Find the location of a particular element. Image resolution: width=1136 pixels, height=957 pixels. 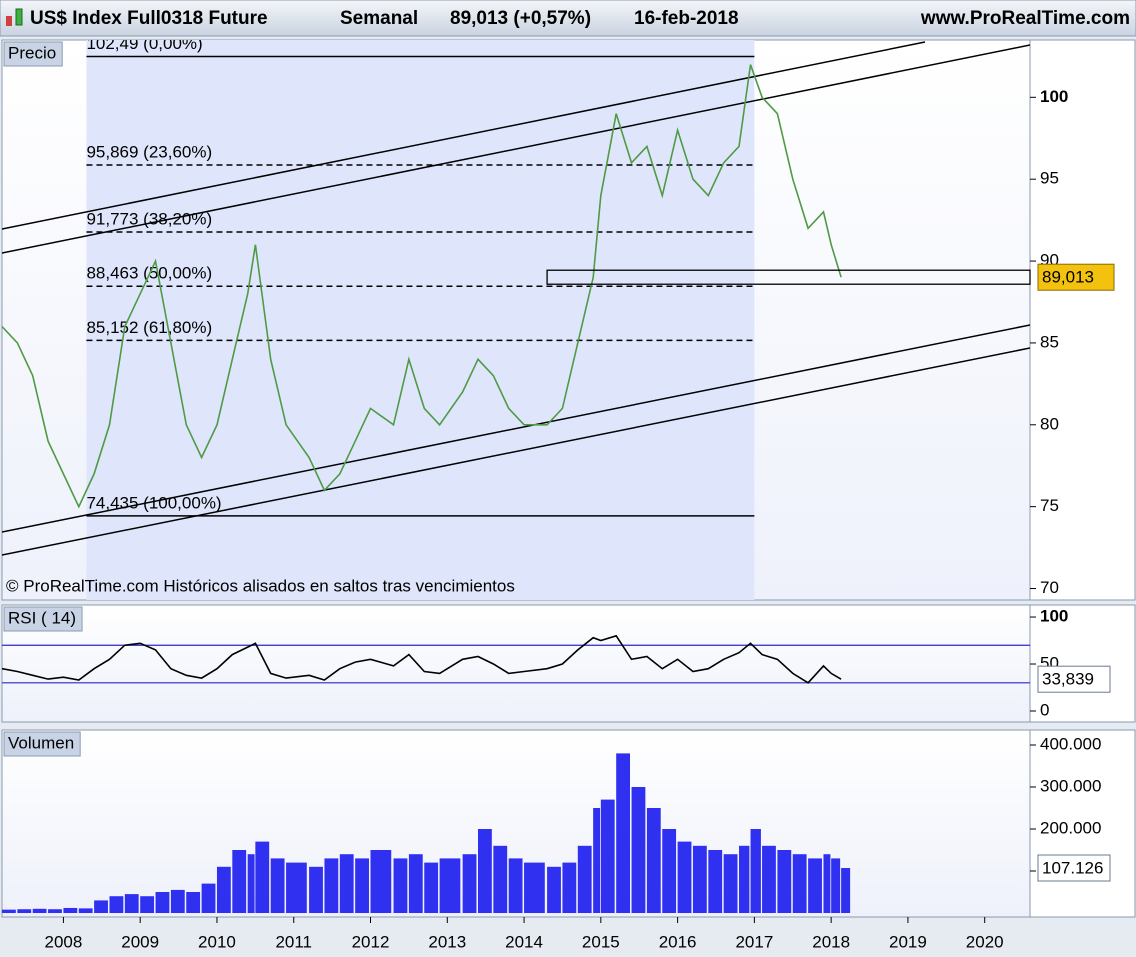

level-label: 102,49 (0,00%) is located at coordinates (144, 43).